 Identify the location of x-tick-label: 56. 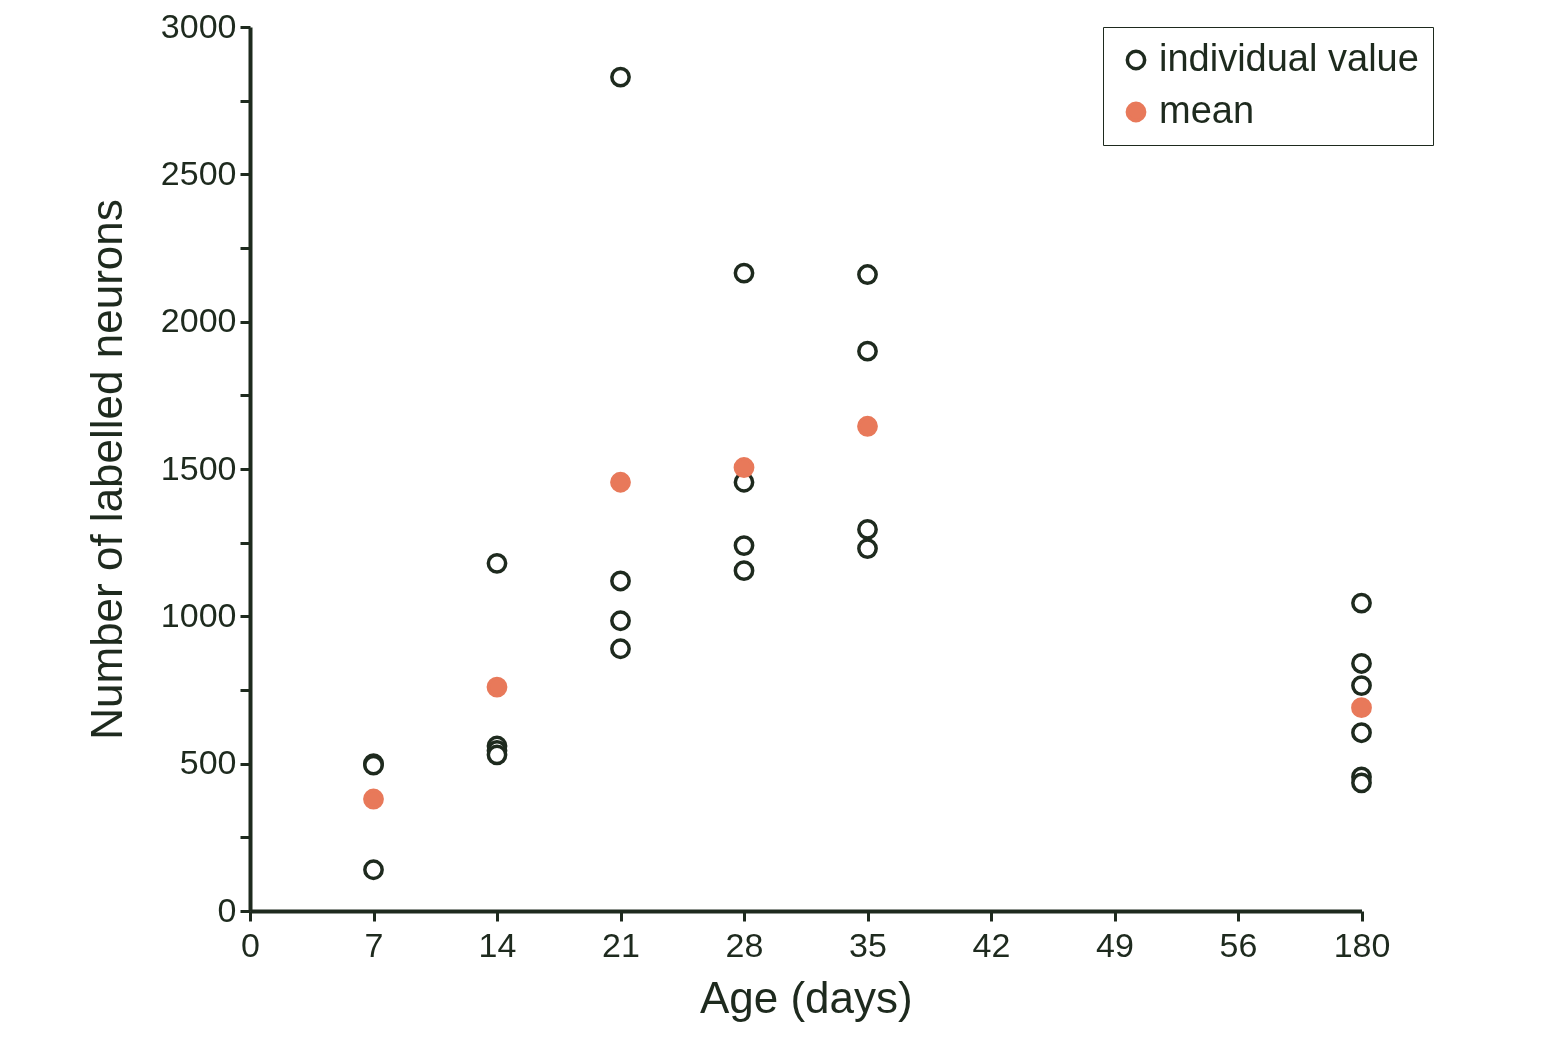
(1238, 944).